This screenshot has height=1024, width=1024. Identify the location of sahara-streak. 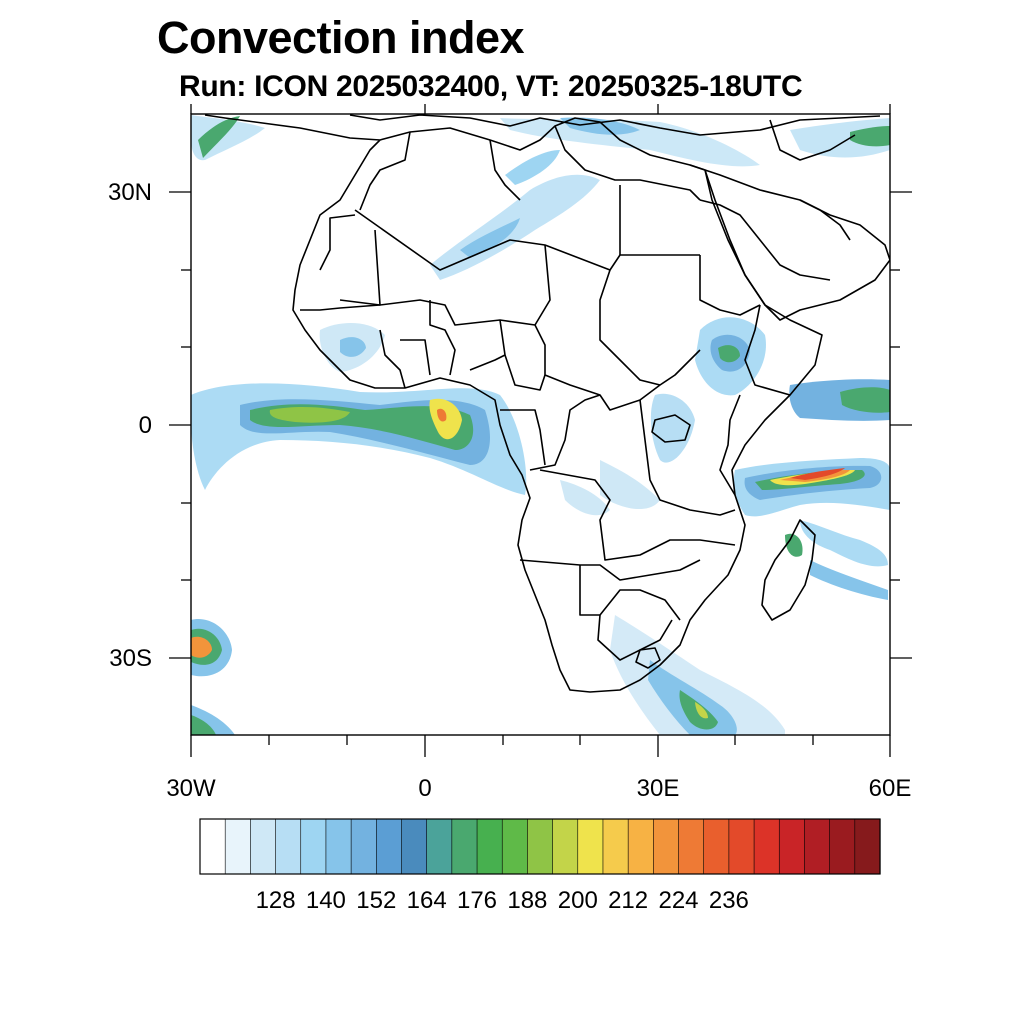
(515, 215).